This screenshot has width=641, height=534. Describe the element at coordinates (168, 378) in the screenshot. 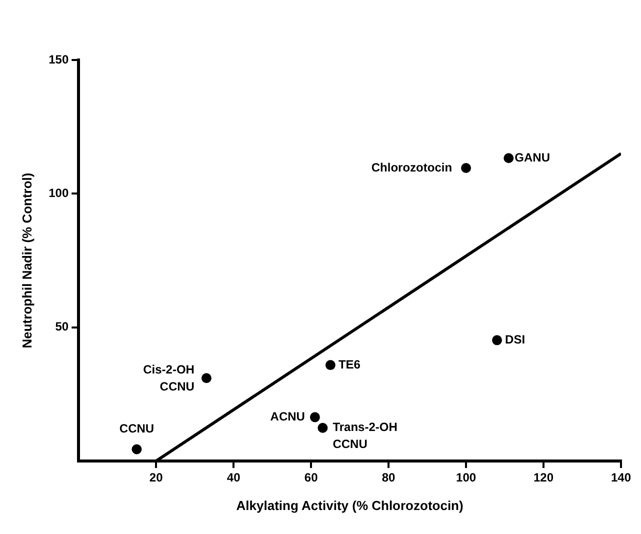

I see `annotation: Cis-2-OH CCNU` at that location.